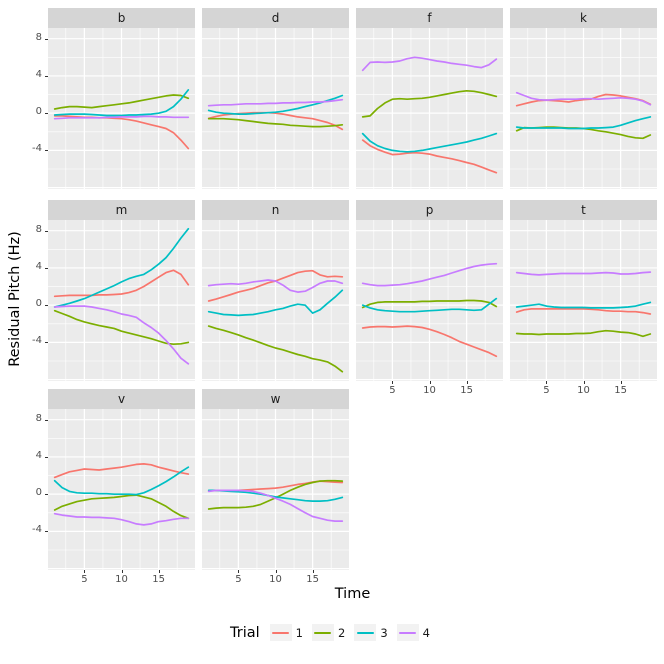  What do you see at coordinates (121, 18) in the screenshot?
I see `facet-strip-label: b` at bounding box center [121, 18].